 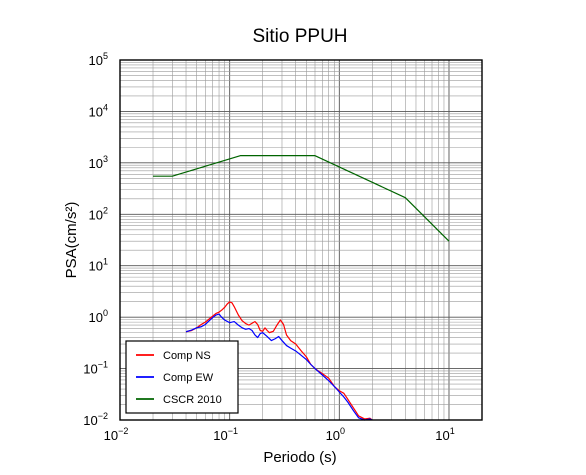 I want to click on y-tick-labels: 10⁻² 10⁻¹ 10⁰ 10¹ 10² 10³ 10⁴ 10⁵, so click(x=95, y=239).